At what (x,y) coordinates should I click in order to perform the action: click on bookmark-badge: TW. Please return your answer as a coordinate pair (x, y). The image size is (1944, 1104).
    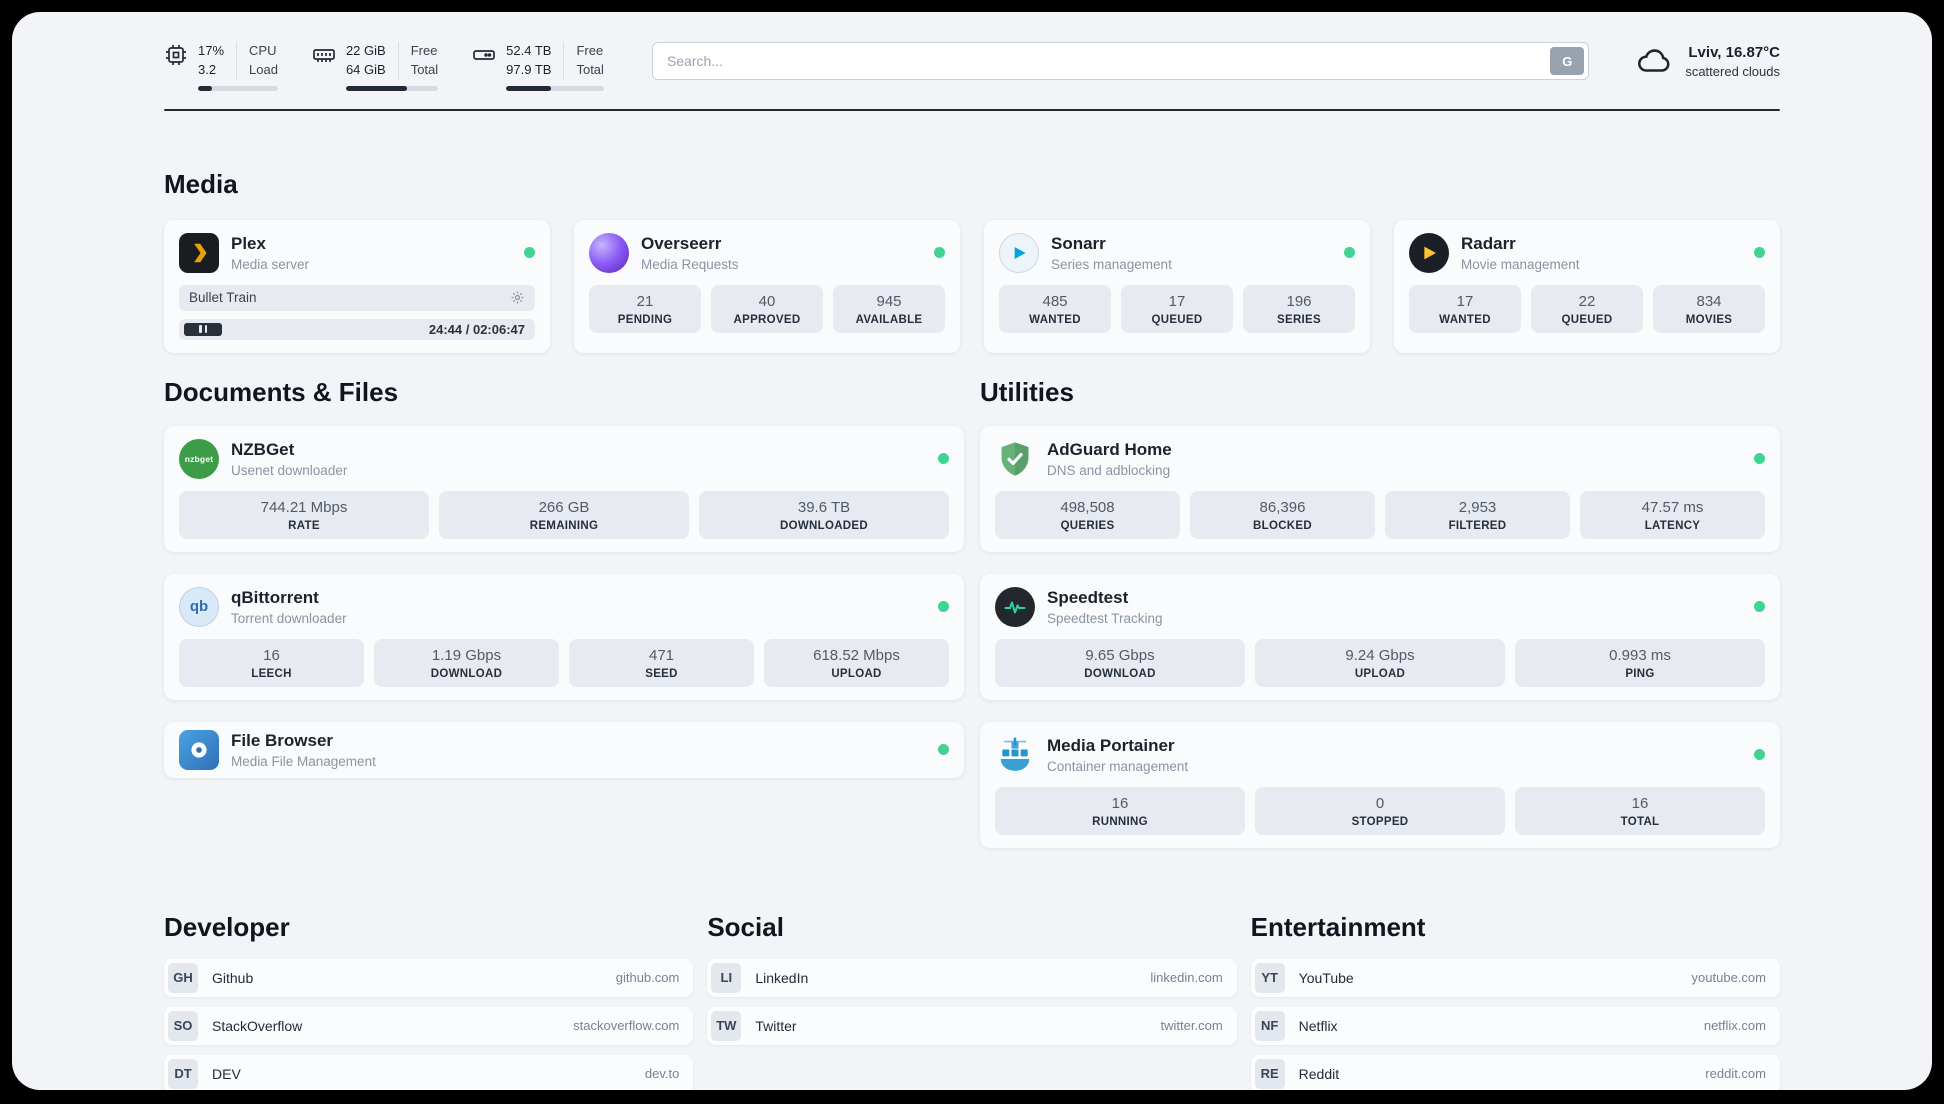
    Looking at the image, I should click on (726, 1025).